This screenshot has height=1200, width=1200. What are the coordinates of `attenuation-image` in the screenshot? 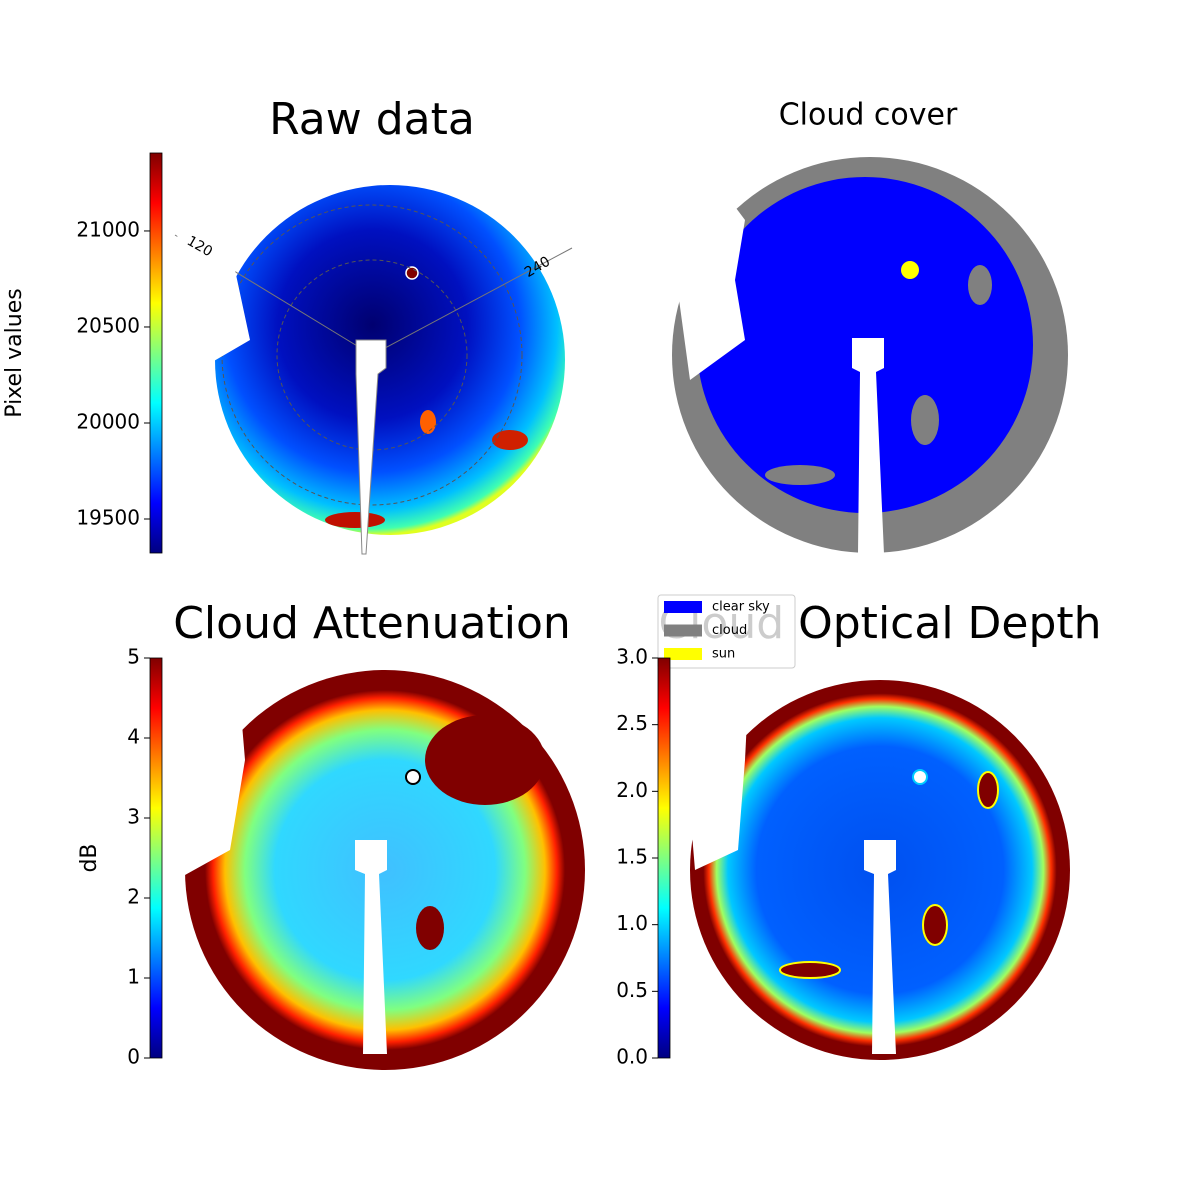 It's located at (367, 870).